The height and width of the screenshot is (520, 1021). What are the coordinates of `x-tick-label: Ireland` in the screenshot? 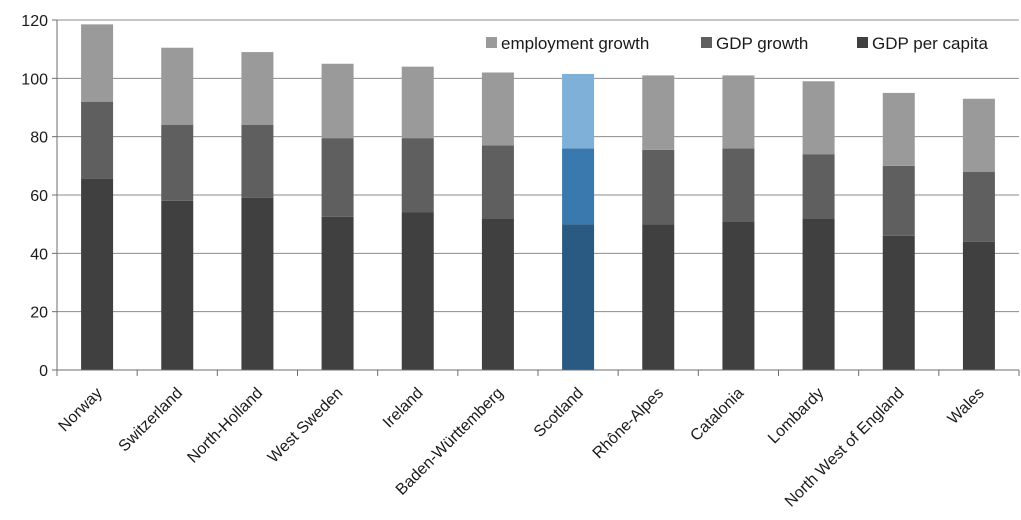 It's located at (403, 408).